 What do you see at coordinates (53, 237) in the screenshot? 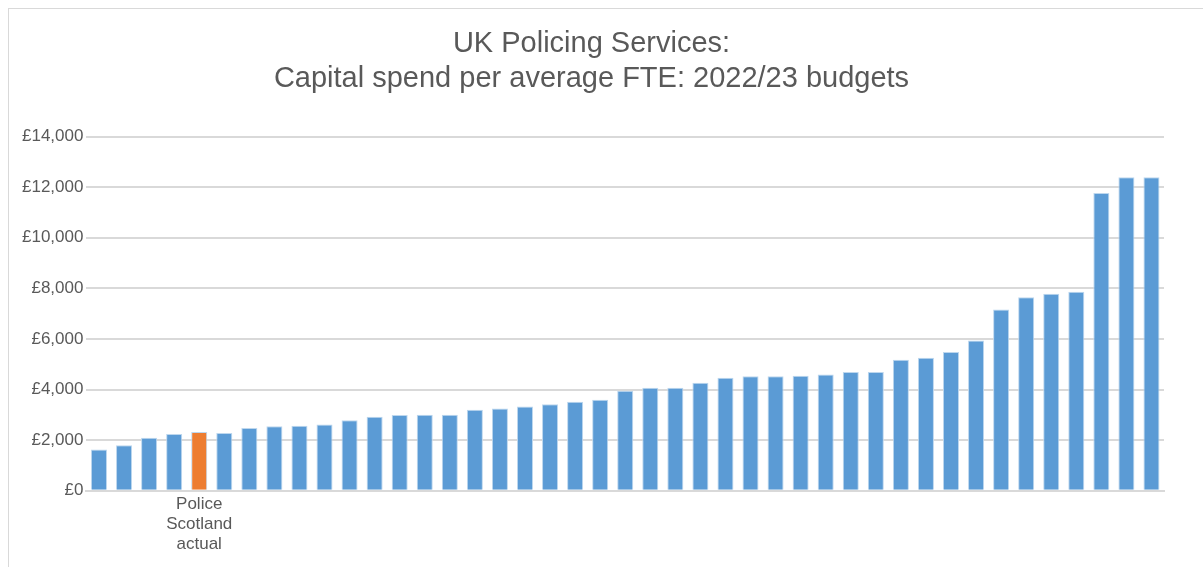
I see `y-tick-label: £10,000` at bounding box center [53, 237].